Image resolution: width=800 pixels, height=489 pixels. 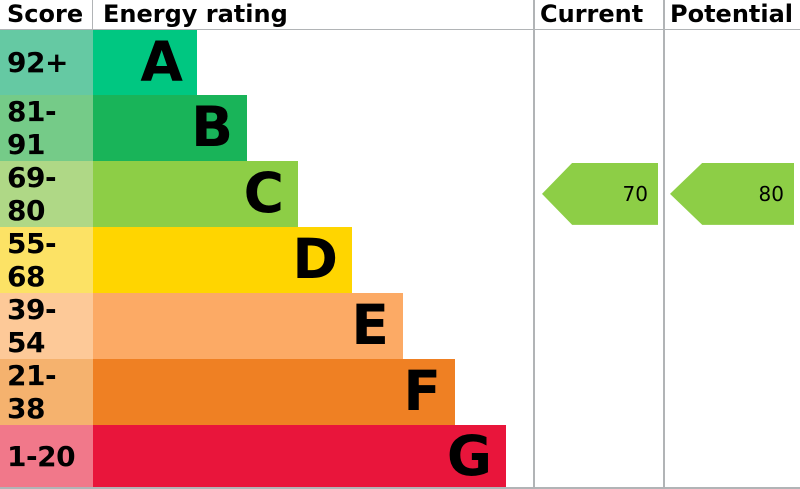 What do you see at coordinates (170, 127) in the screenshot?
I see `band-bar-b: B` at bounding box center [170, 127].